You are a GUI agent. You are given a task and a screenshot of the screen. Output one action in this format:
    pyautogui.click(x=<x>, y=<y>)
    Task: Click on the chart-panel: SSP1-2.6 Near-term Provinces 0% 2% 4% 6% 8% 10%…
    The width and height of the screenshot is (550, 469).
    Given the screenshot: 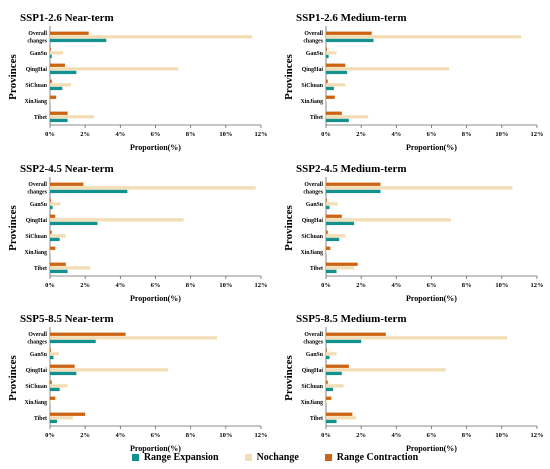 What is the action you would take?
    pyautogui.click(x=137, y=82)
    